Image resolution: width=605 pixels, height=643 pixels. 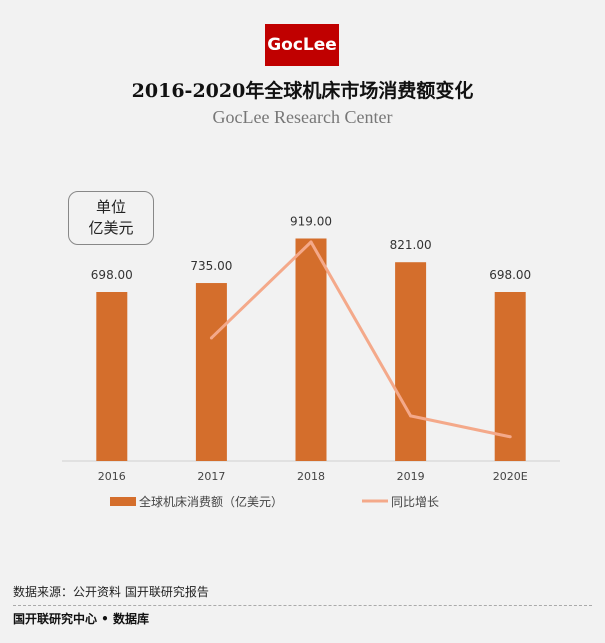 I want to click on bar-label-2018: 919.00, so click(x=311, y=221).